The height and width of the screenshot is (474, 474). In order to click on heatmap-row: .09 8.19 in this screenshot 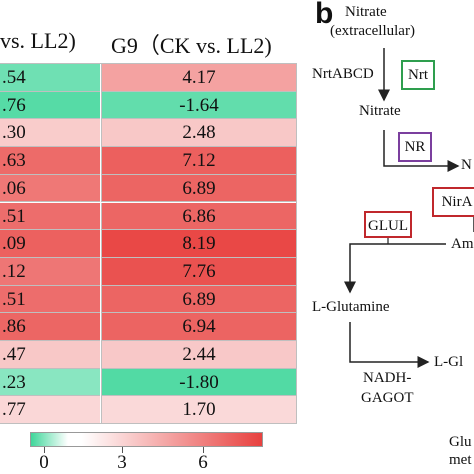, I will do `click(148, 244)`.